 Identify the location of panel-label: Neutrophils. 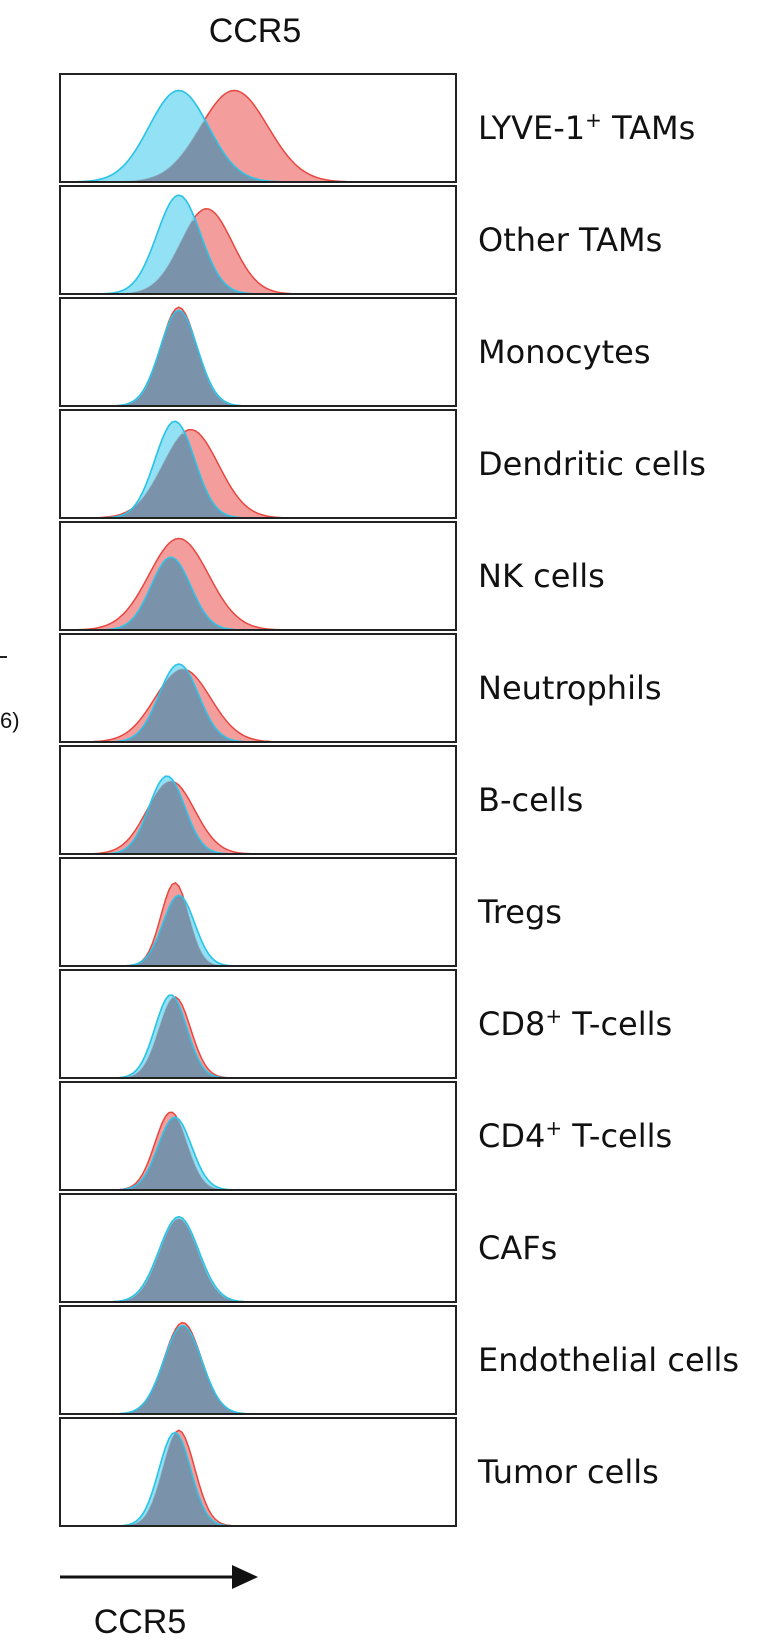
(570, 688).